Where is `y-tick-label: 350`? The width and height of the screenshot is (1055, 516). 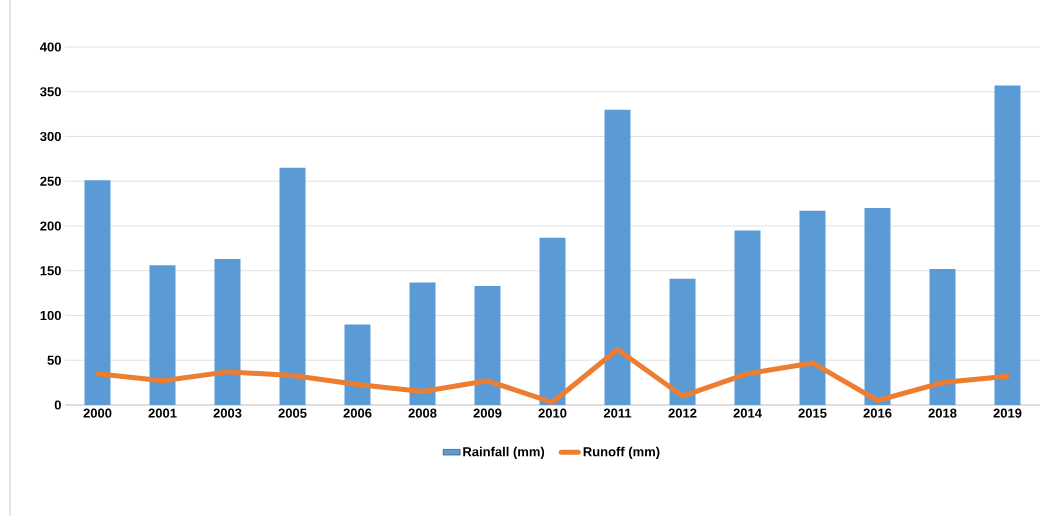
y-tick-label: 350 is located at coordinates (50, 92).